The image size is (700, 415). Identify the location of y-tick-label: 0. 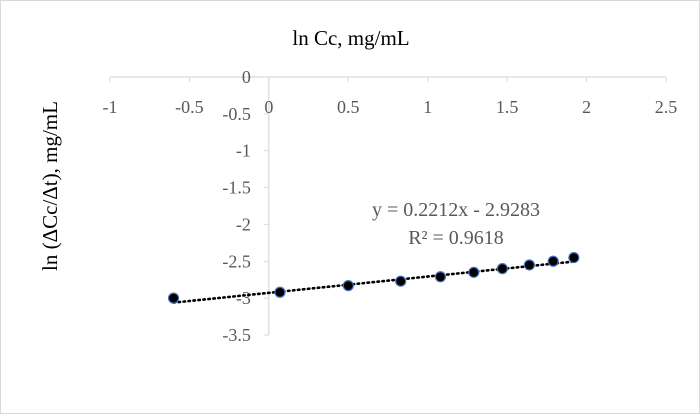
(246, 77).